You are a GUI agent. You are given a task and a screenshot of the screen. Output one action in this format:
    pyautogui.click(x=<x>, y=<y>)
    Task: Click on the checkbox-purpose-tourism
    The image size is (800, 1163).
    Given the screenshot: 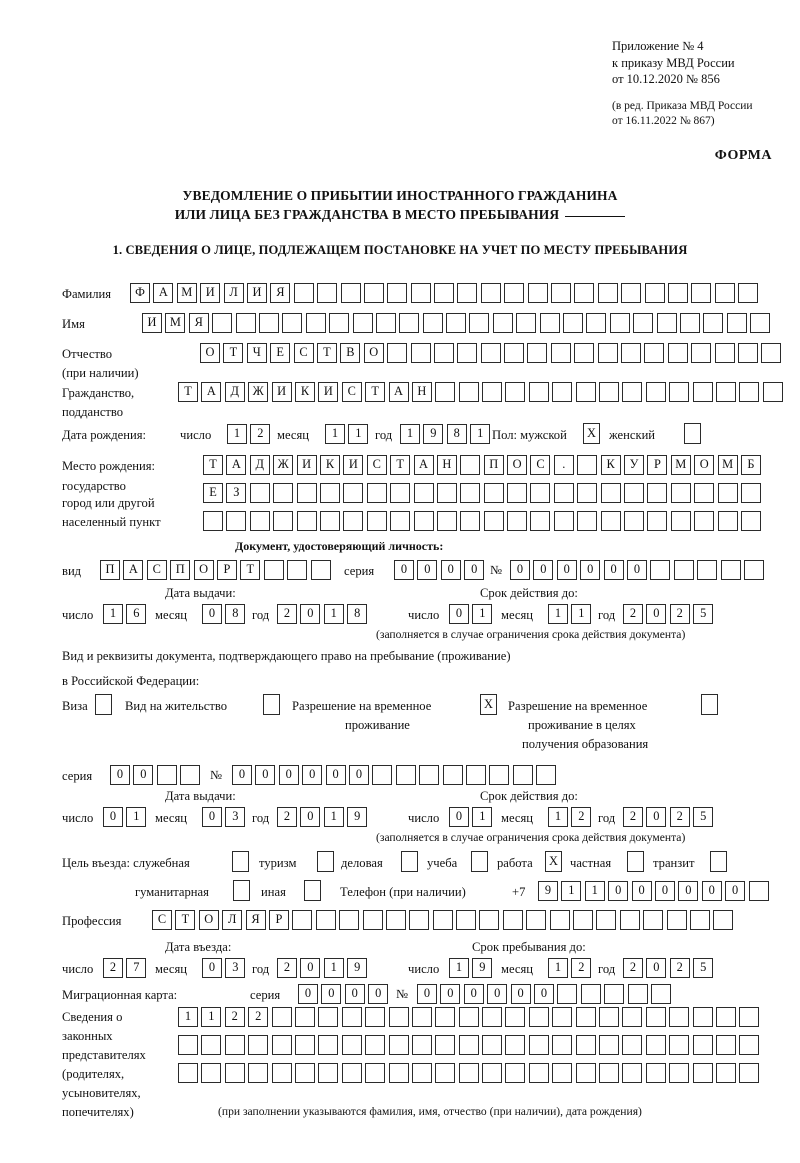 What is the action you would take?
    pyautogui.click(x=325, y=861)
    